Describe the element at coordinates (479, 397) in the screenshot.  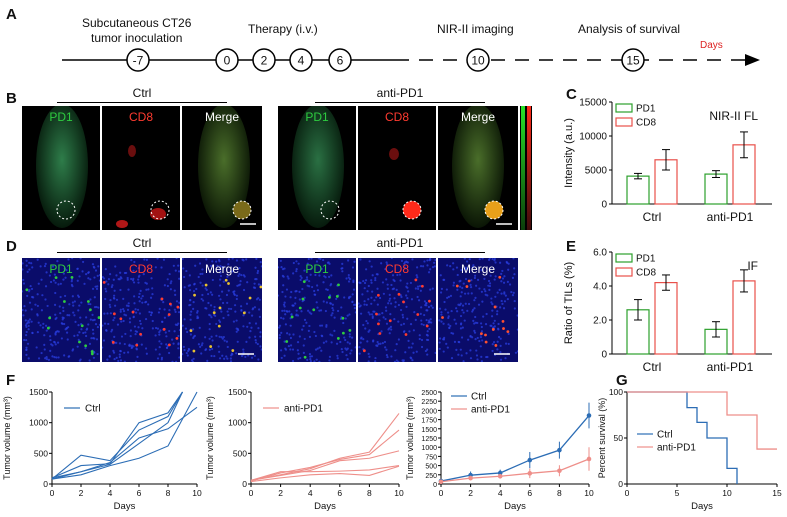
I see `legend-label-0: Ctrl` at that location.